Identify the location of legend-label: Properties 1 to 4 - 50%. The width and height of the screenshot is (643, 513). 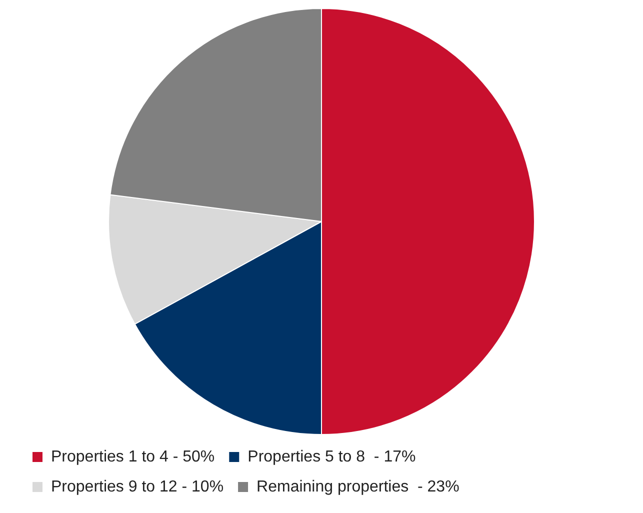
(133, 457).